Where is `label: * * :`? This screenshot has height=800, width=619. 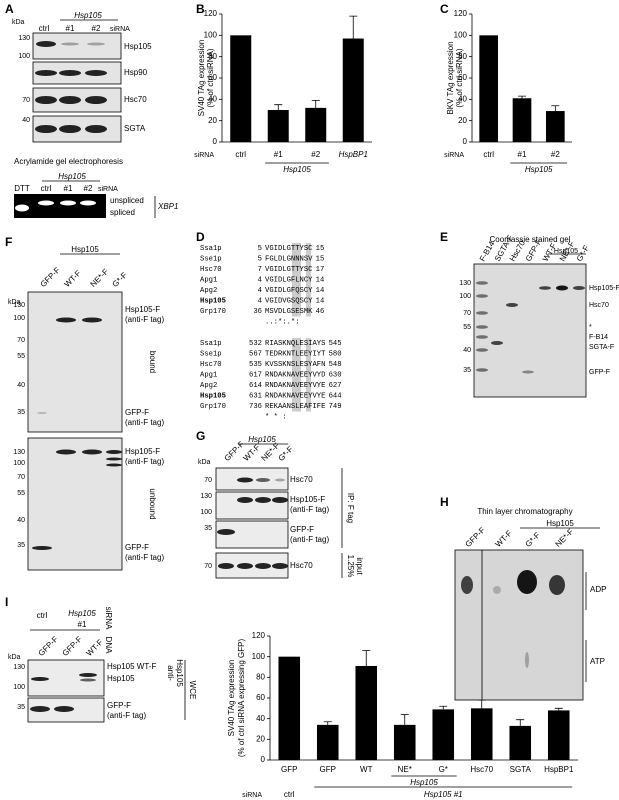
label: * * : is located at coordinates (276, 417).